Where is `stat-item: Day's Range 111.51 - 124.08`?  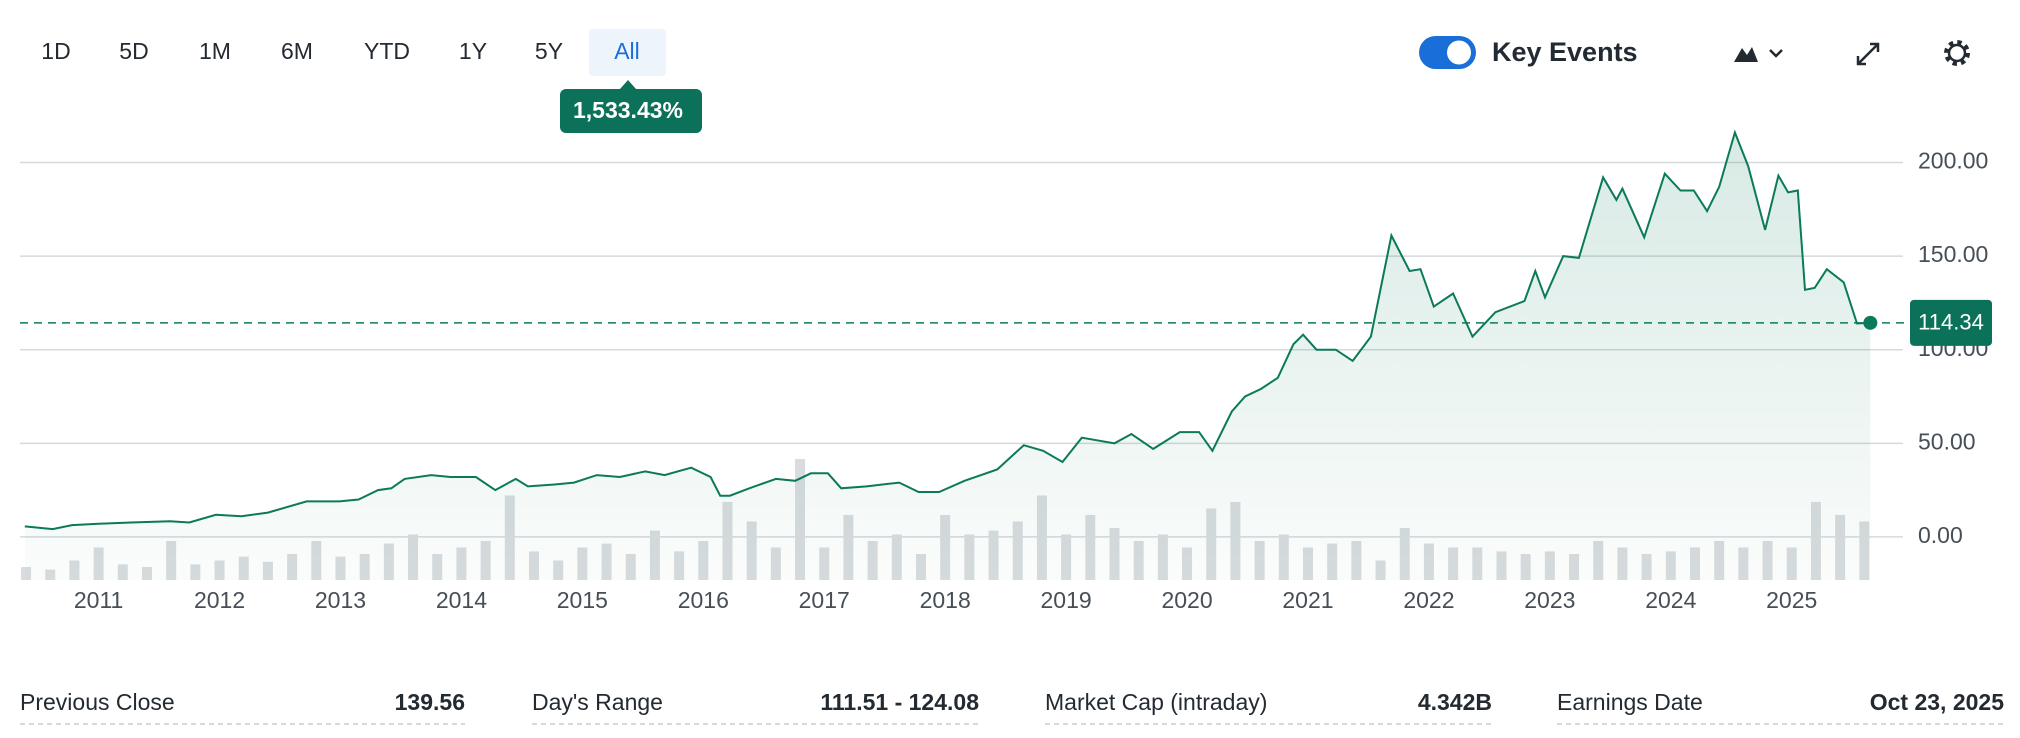 stat-item: Day's Range 111.51 - 124.08 is located at coordinates (755, 707).